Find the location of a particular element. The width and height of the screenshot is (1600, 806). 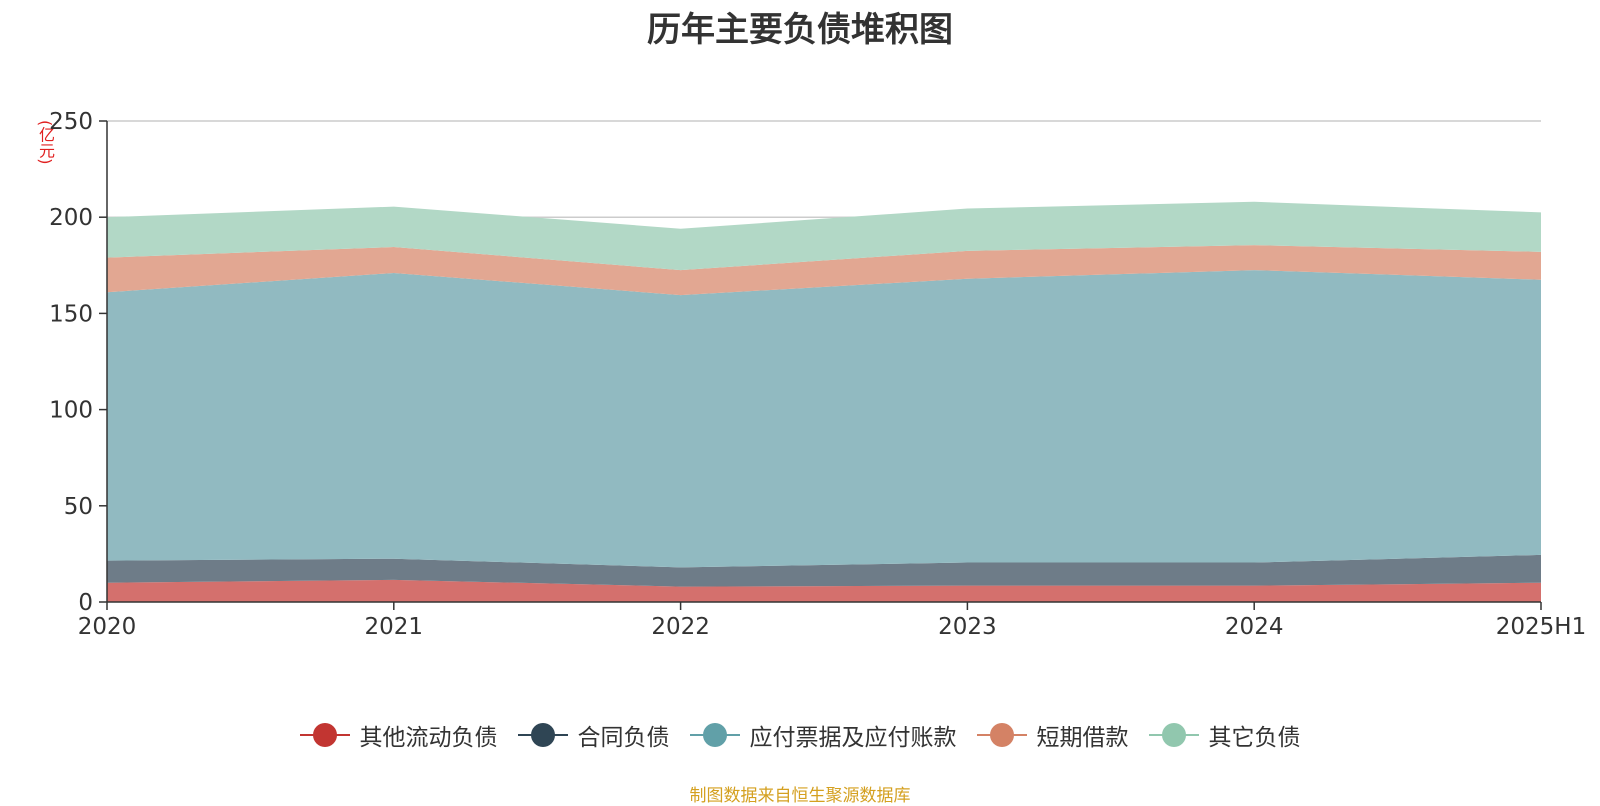

legend-item: 合同负债 is located at coordinates (593, 735).